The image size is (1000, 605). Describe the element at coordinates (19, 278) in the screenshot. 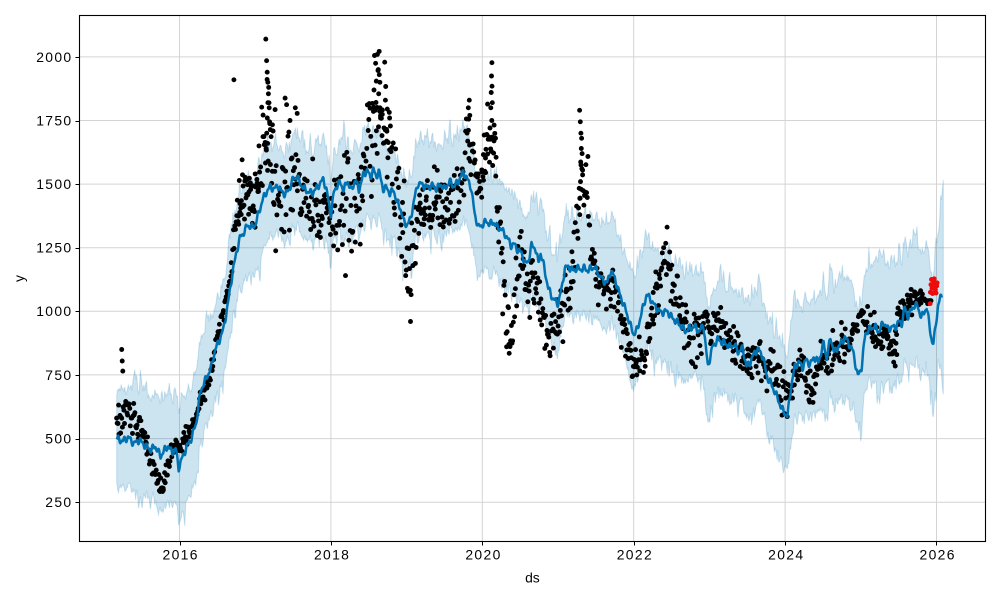

I see `svg-text: y` at that location.